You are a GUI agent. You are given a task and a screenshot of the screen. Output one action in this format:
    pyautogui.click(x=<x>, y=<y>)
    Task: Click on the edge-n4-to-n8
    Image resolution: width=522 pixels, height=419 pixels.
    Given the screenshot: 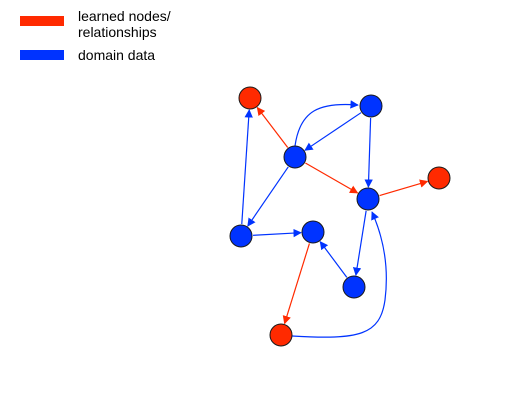 What is the action you would take?
    pyautogui.click(x=359, y=243)
    